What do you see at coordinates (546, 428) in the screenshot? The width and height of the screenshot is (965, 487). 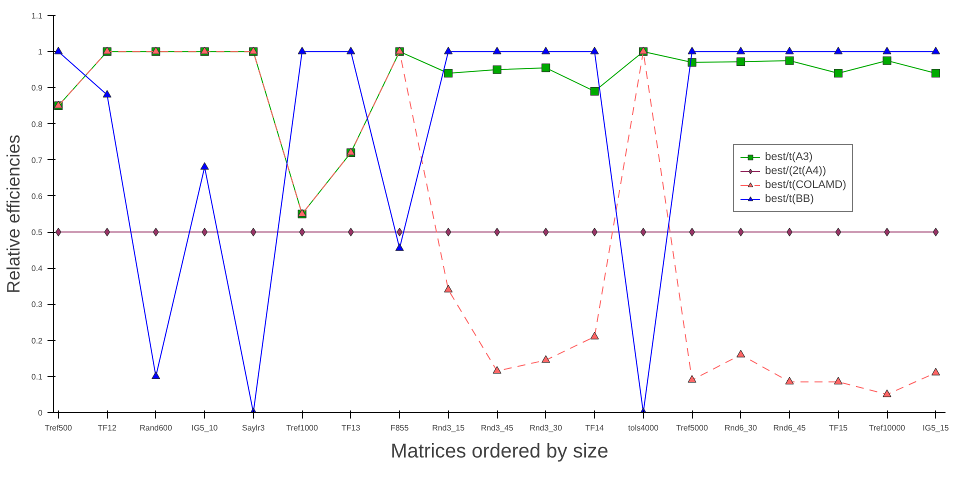 I see `x-tick-label: Rnd3_30` at bounding box center [546, 428].